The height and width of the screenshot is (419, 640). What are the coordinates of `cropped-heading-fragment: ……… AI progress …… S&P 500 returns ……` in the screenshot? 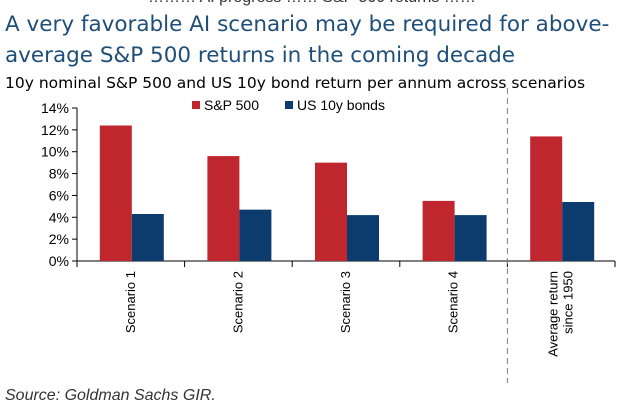 It's located at (320, 3).